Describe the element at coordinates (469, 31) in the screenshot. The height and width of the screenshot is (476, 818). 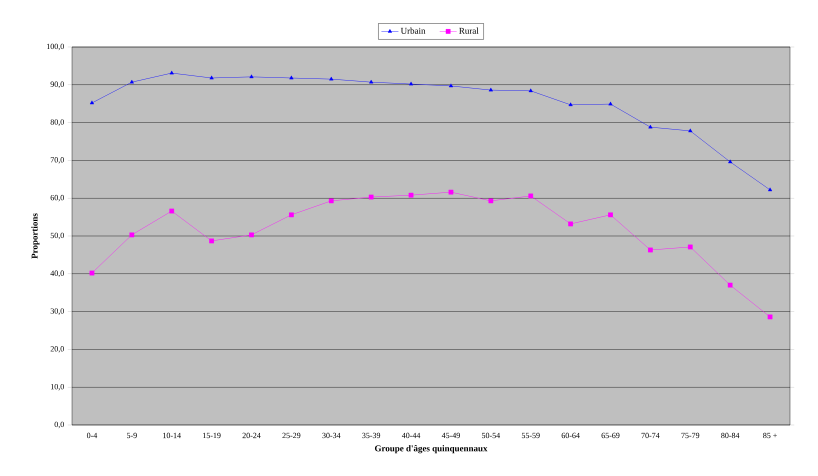
I see `legend-label: Rural` at that location.